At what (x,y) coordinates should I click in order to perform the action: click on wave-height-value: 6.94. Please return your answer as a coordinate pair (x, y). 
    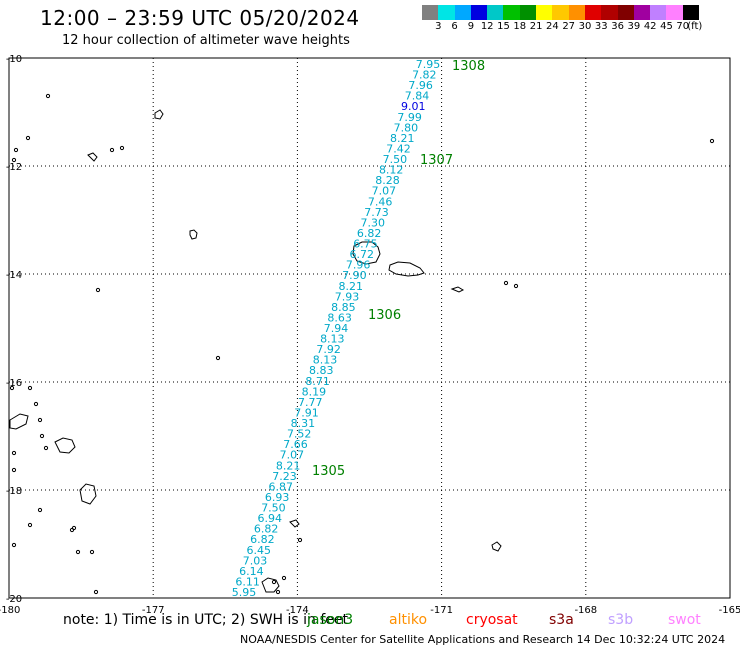
    Looking at the image, I should click on (270, 518).